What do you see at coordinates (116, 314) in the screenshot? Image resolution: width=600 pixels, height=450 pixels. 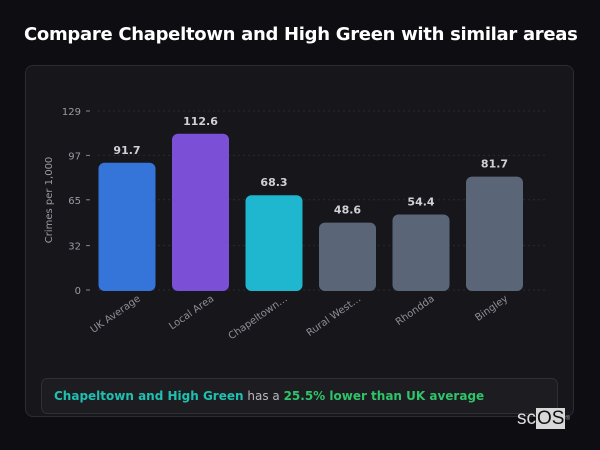 I see `x-tick-label: UK Average` at bounding box center [116, 314].